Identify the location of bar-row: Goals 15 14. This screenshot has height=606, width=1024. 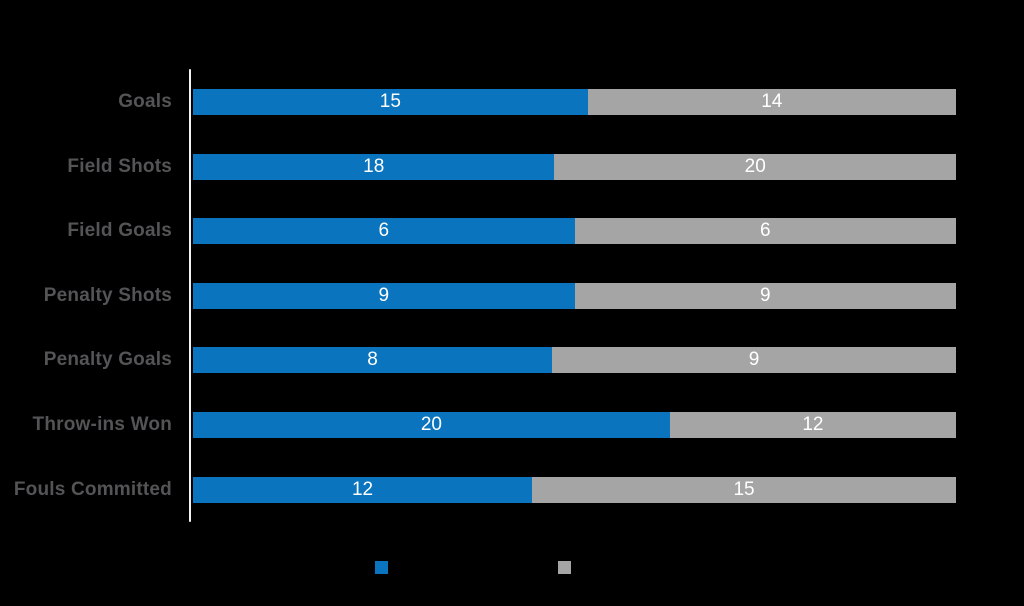
(512, 102).